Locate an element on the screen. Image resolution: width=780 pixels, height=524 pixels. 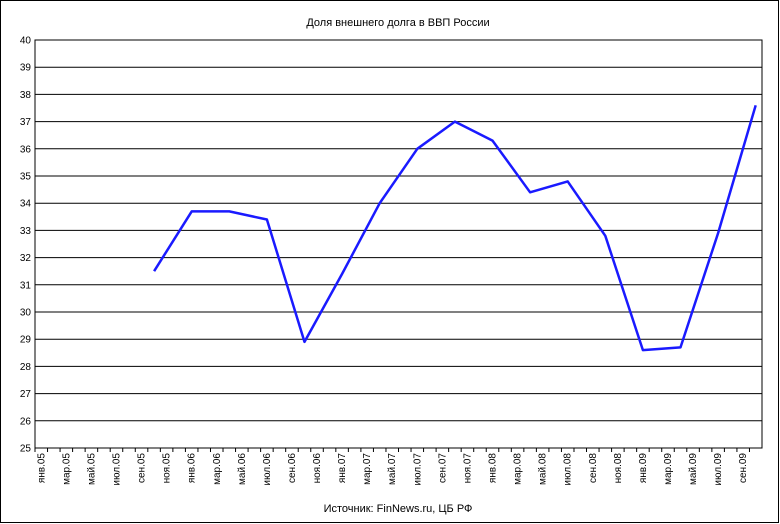
x-tick-label: мар.07 is located at coordinates (367, 469).